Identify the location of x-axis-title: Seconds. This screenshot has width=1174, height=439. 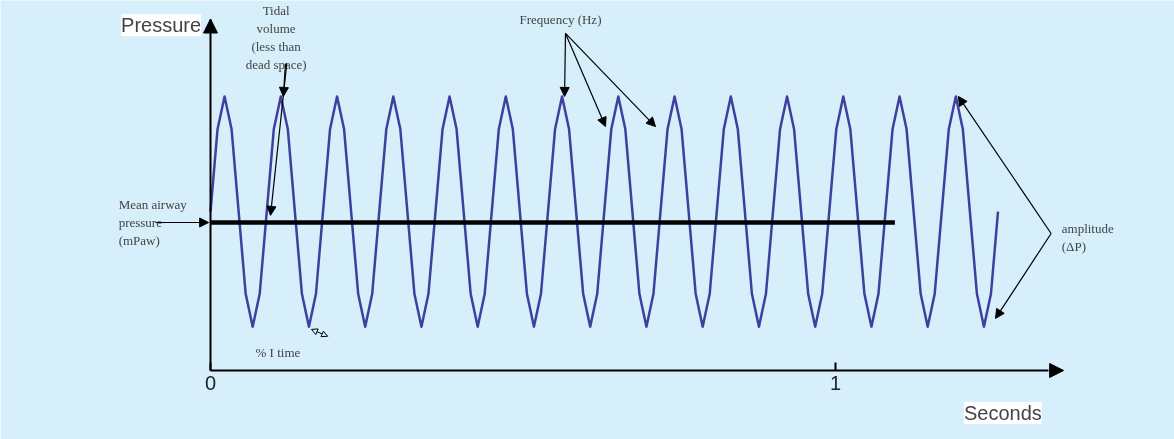
(1002, 412).